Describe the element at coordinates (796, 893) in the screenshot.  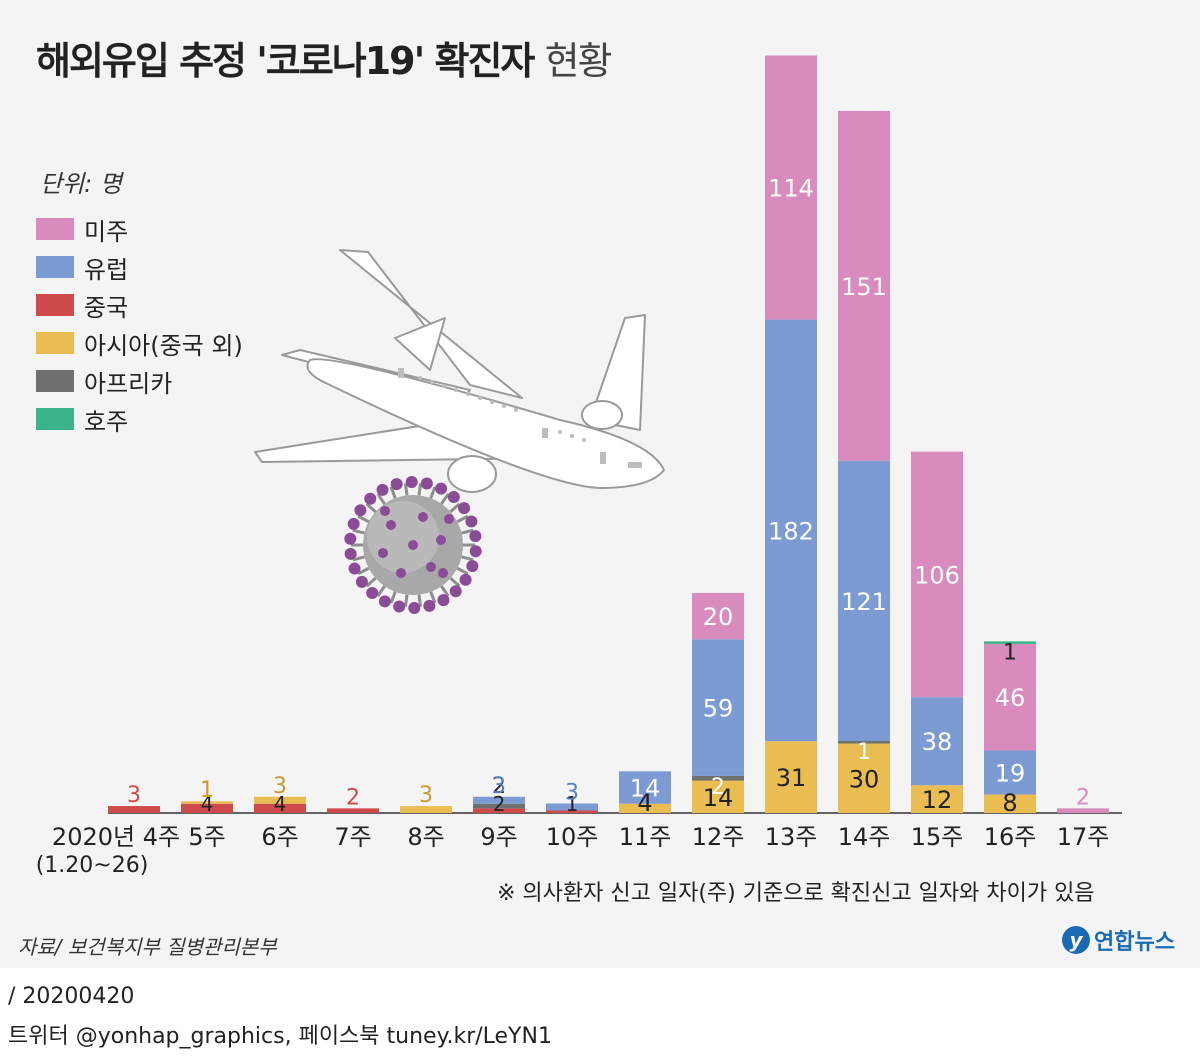
I see `footnote: ※ 의사환자 신고 일자(주) 기준으로 확진신고 일자와 차이가 있음` at that location.